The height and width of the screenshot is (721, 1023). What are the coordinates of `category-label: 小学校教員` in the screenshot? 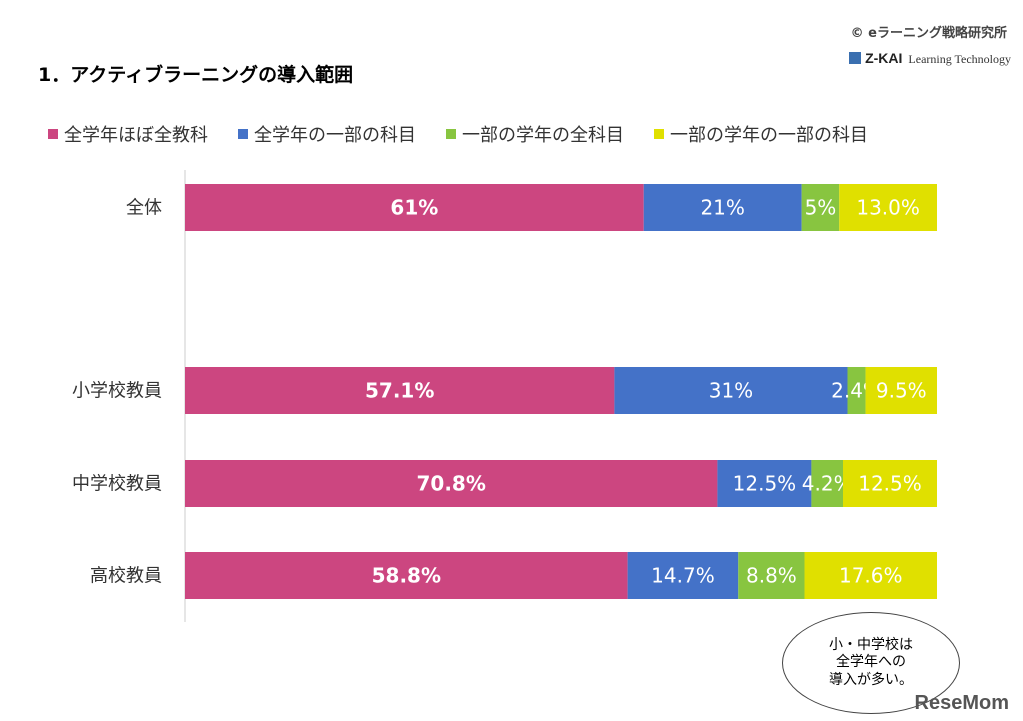 It's located at (117, 391).